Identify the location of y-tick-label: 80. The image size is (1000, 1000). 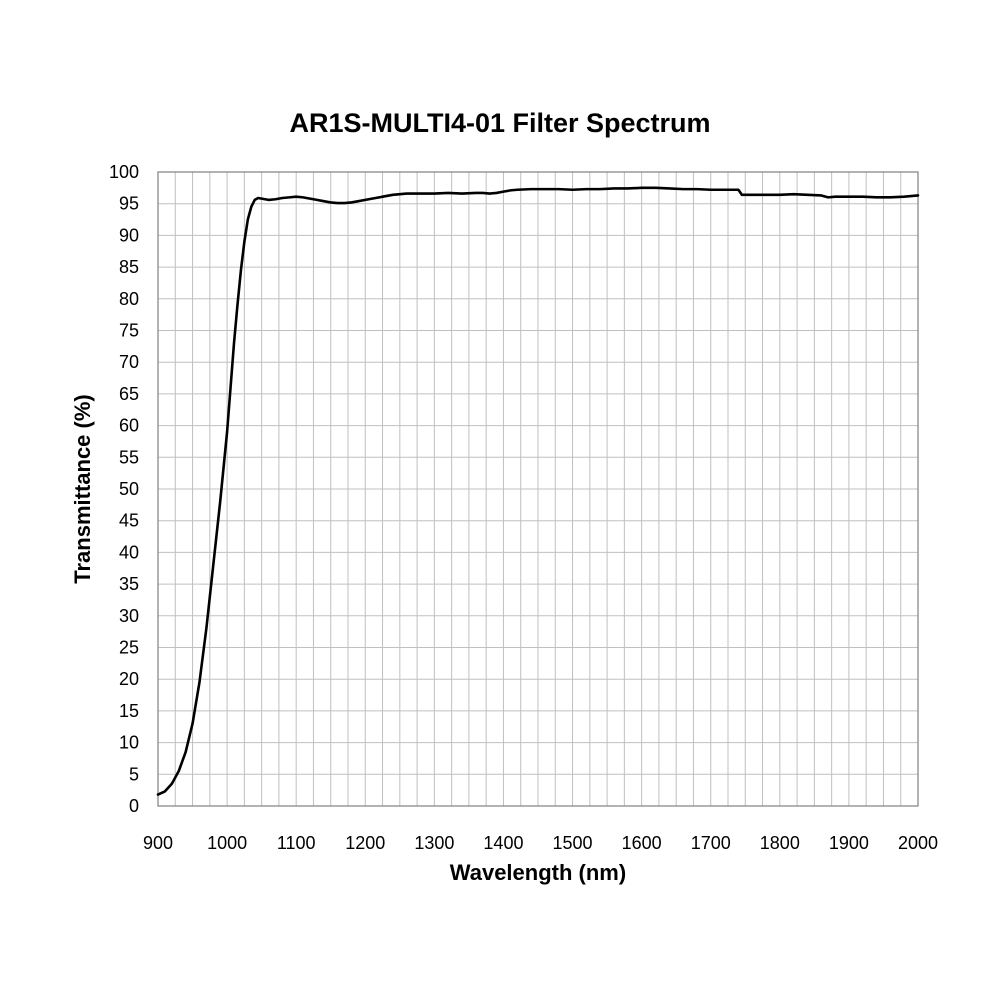
(129, 299).